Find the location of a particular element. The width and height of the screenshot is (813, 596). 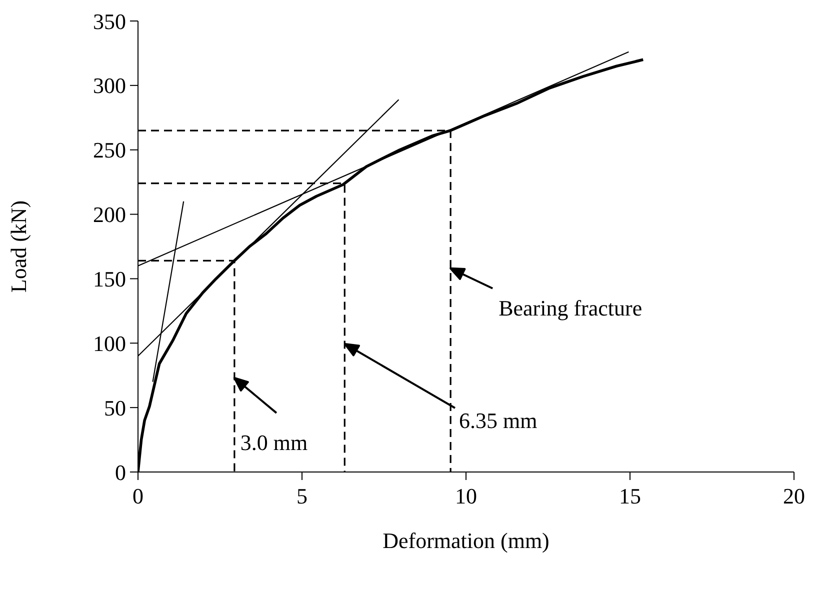

annotation: 3.0 mm is located at coordinates (274, 442).